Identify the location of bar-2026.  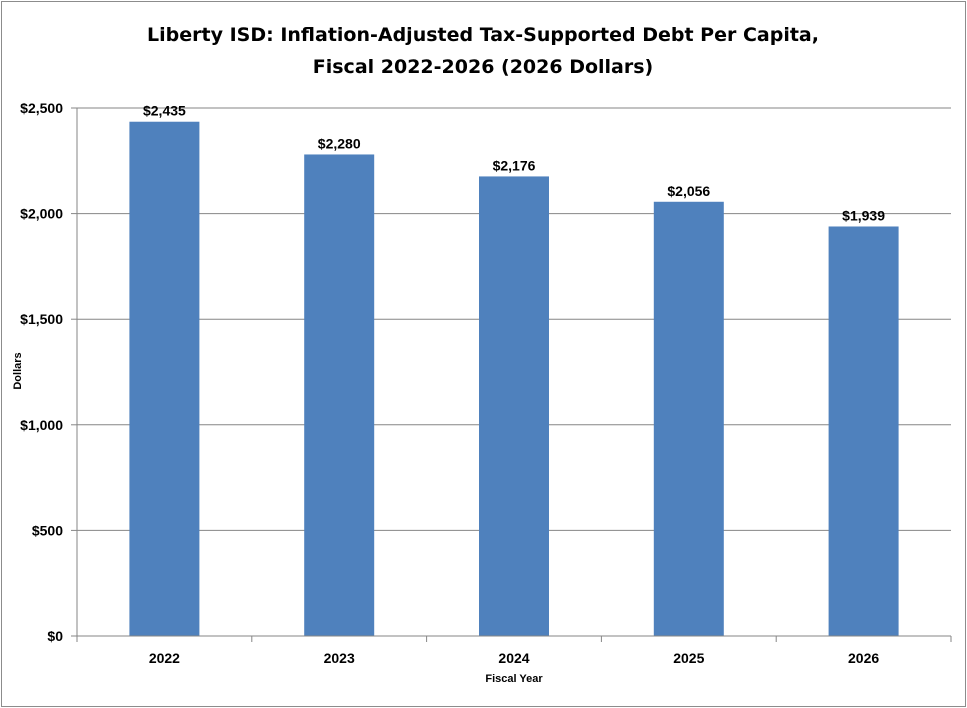
(863, 431).